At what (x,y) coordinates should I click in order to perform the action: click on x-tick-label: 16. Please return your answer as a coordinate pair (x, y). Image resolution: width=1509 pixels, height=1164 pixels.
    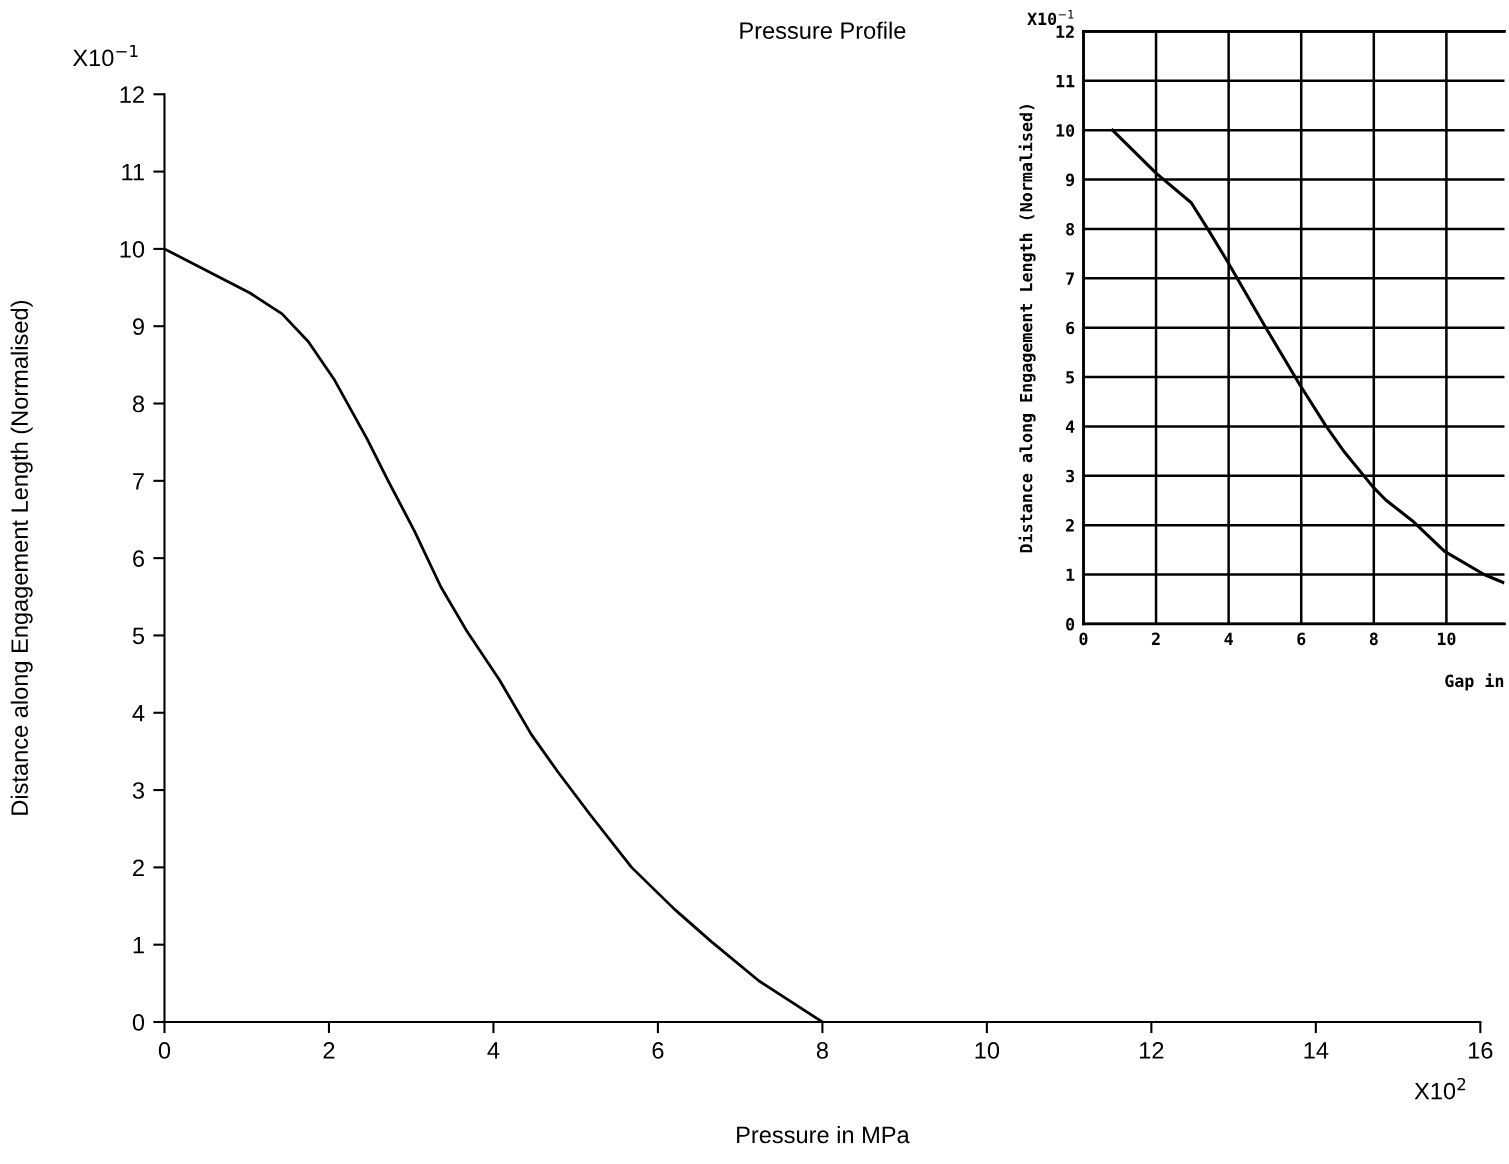
    Looking at the image, I should click on (1481, 1050).